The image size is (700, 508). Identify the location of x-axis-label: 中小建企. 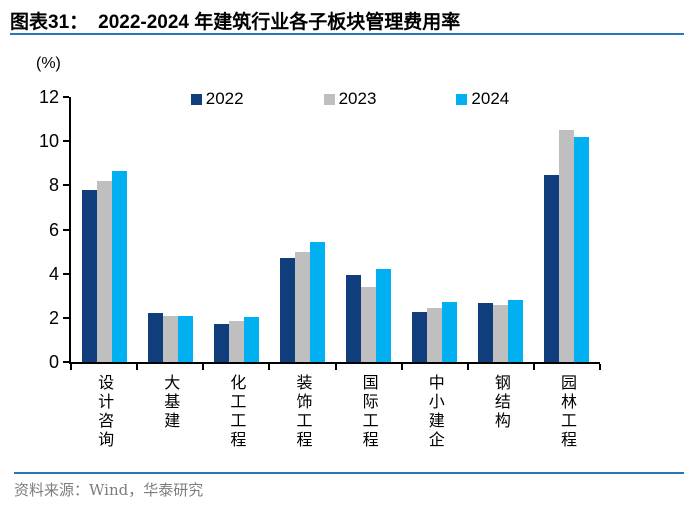
(435, 412).